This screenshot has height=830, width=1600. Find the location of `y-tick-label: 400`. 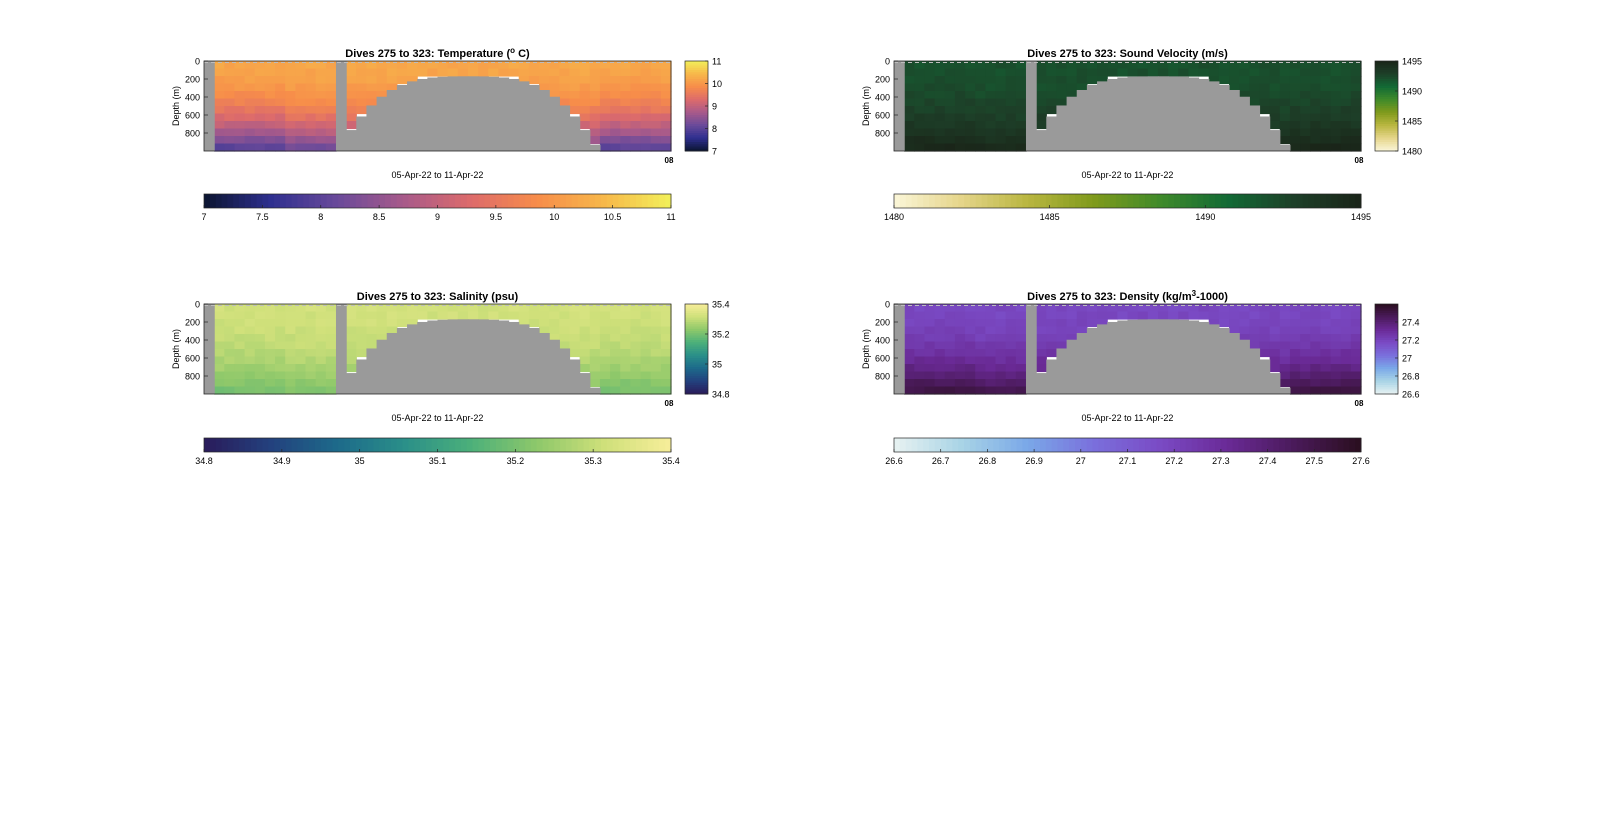

y-tick-label: 400 is located at coordinates (882, 341).